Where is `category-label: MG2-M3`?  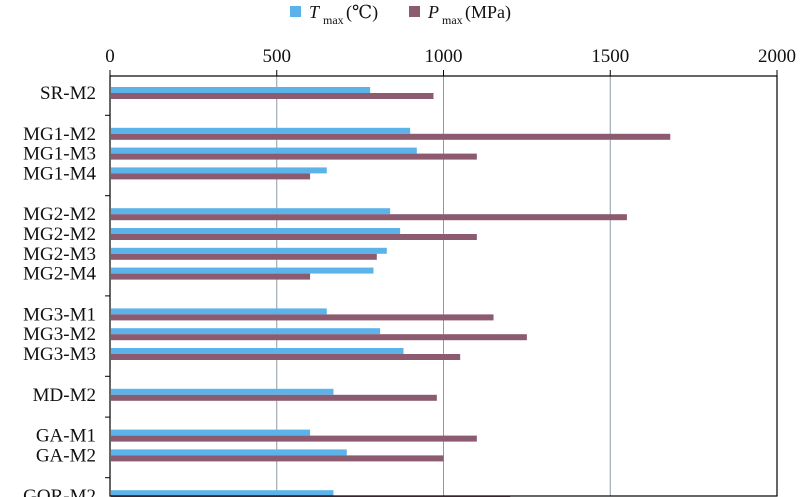
category-label: MG2-M3 is located at coordinates (59, 254).